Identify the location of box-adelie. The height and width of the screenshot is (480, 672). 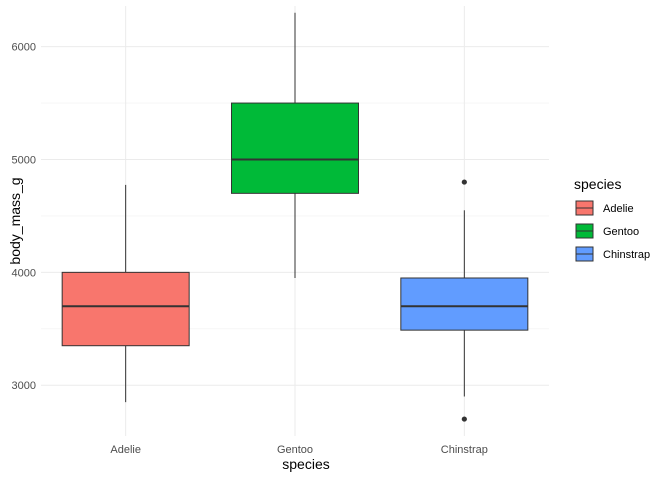
(125, 293).